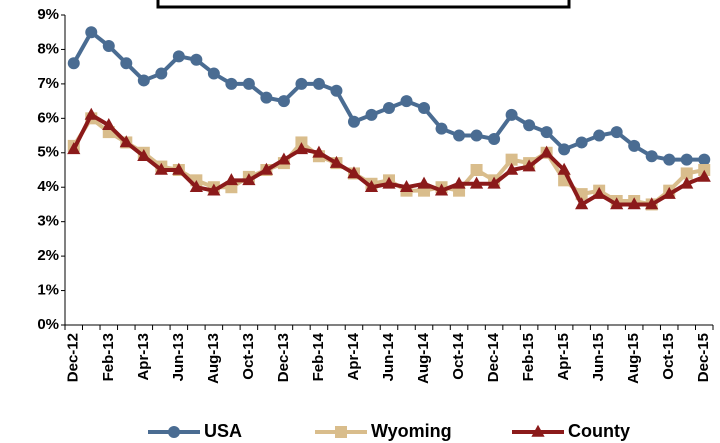 The height and width of the screenshot is (443, 720). Describe the element at coordinates (48, 324) in the screenshot. I see `y-tick-label: 0%` at that location.